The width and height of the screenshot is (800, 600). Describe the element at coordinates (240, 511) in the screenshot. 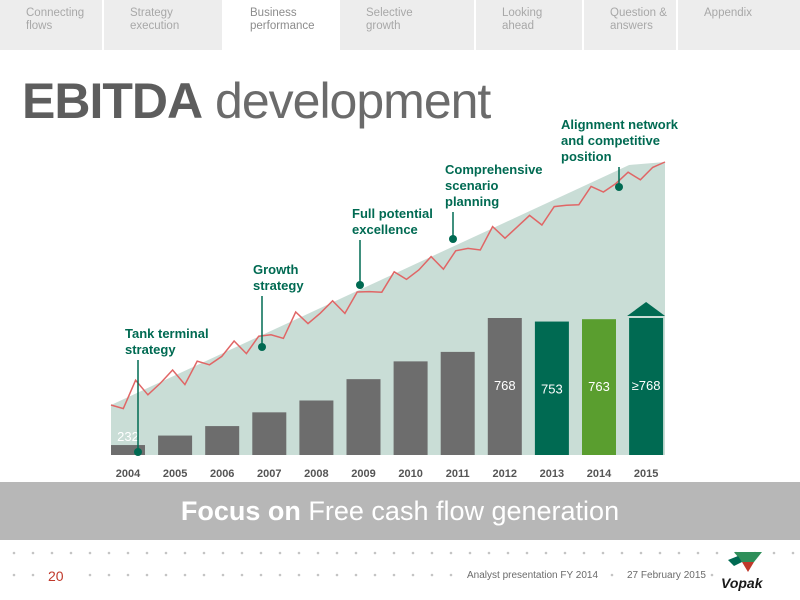

I see `banner-bold: Focus on` at that location.